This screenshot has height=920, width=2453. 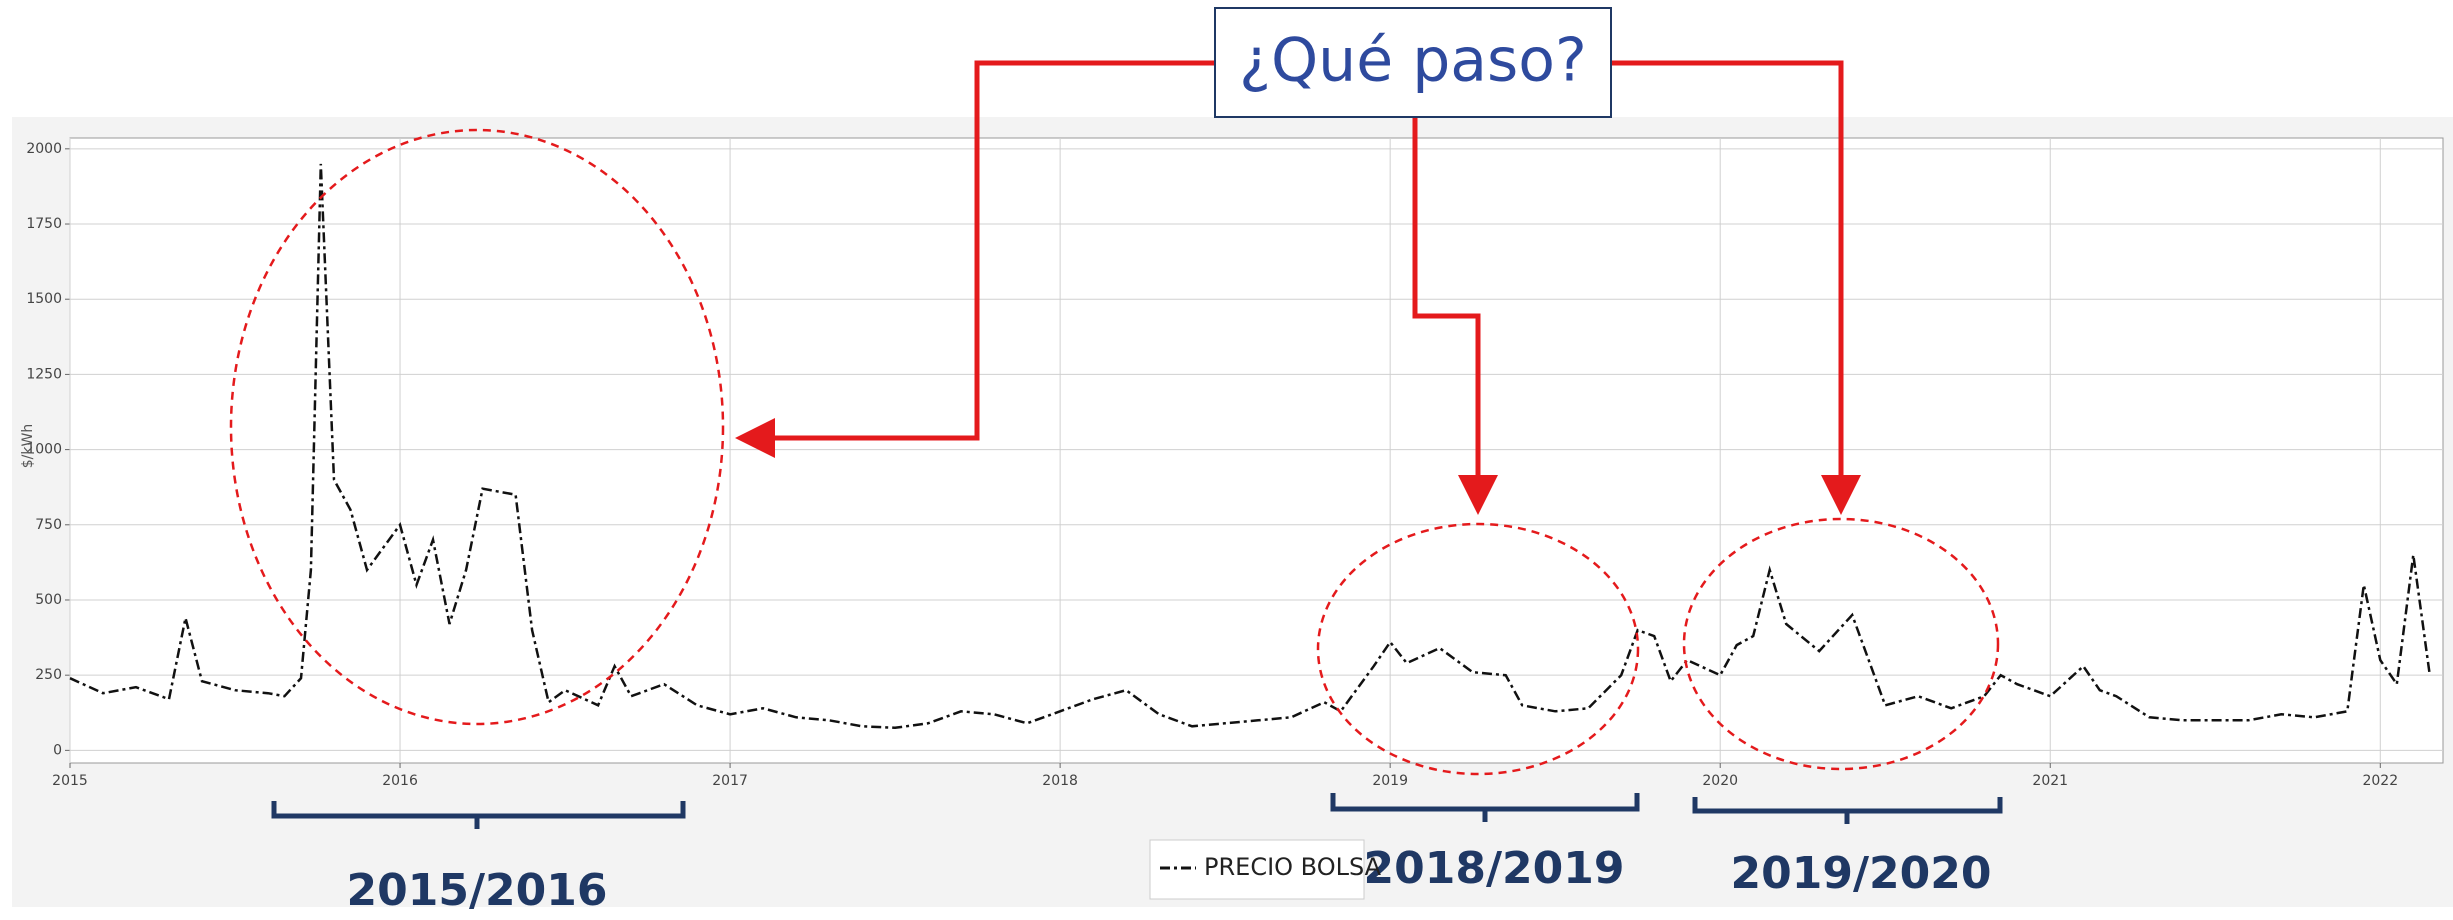 What do you see at coordinates (1494, 868) in the screenshot?
I see `period-label: 2018/2019` at bounding box center [1494, 868].